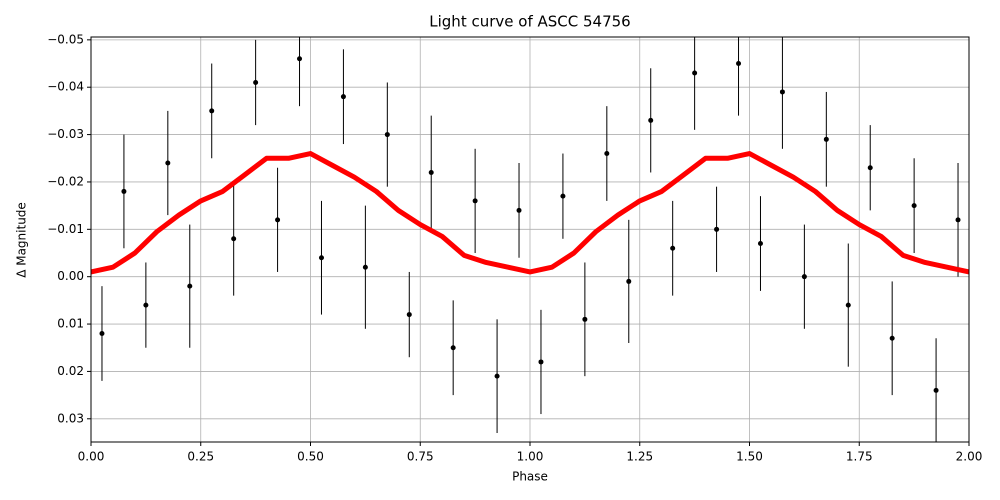 The width and height of the screenshot is (1000, 500). I want to click on y-tick-label: −0.05, so click(65, 39).